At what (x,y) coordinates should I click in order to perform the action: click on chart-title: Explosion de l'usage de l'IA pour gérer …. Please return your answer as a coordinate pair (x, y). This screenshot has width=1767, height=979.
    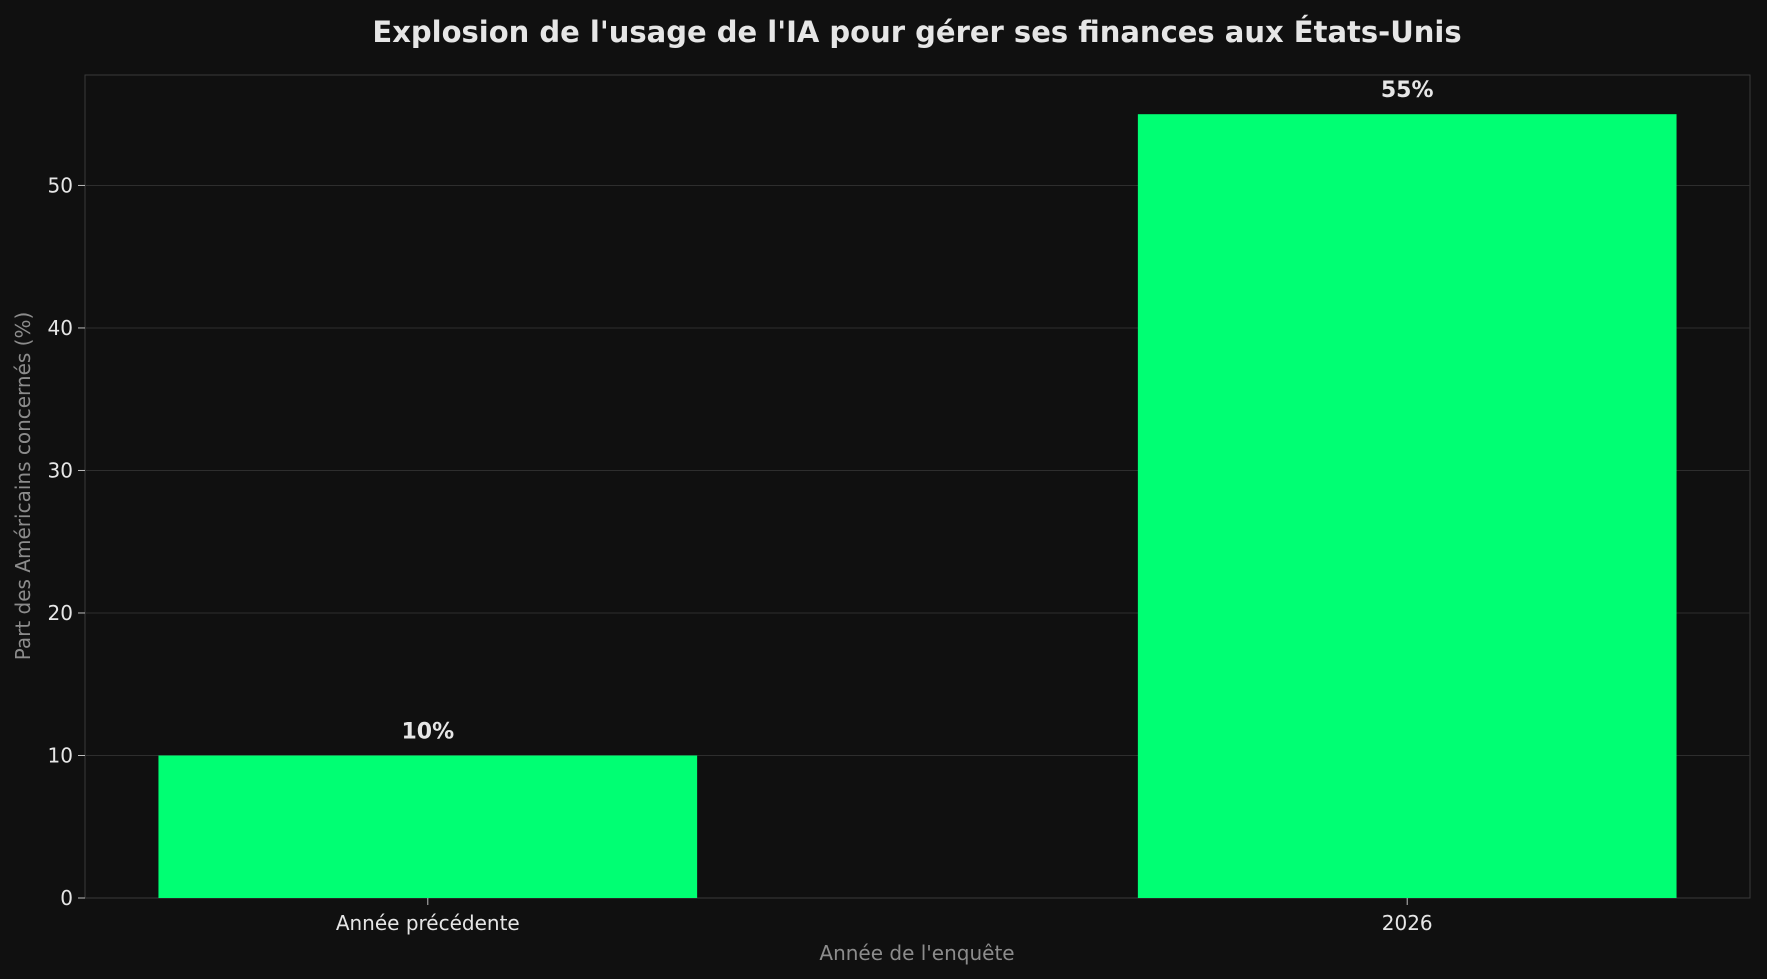
    Looking at the image, I should click on (916, 32).